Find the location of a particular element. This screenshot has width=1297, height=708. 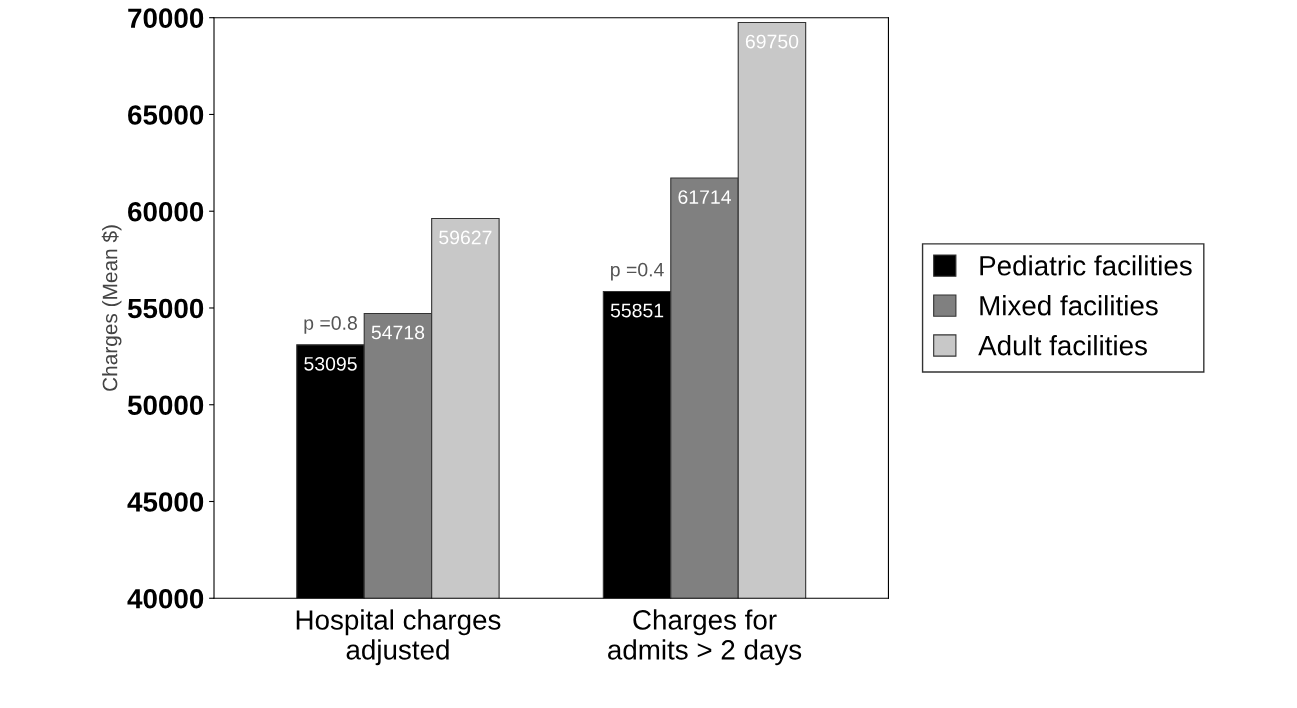

data-label: 55851 is located at coordinates (637, 310).